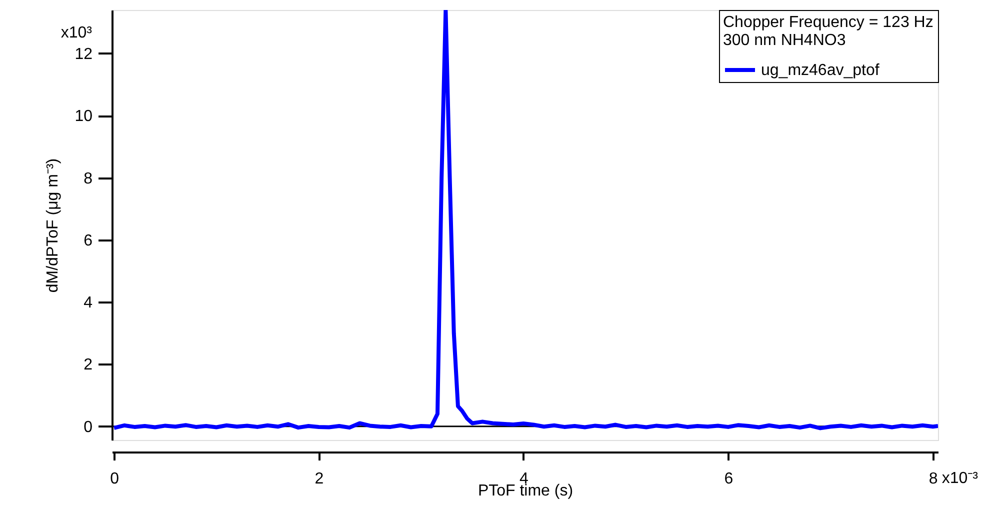  Describe the element at coordinates (828, 31) in the screenshot. I see `legend-title: Chopper Frequency = 123 Hz 300 nm NH4NO3` at that location.